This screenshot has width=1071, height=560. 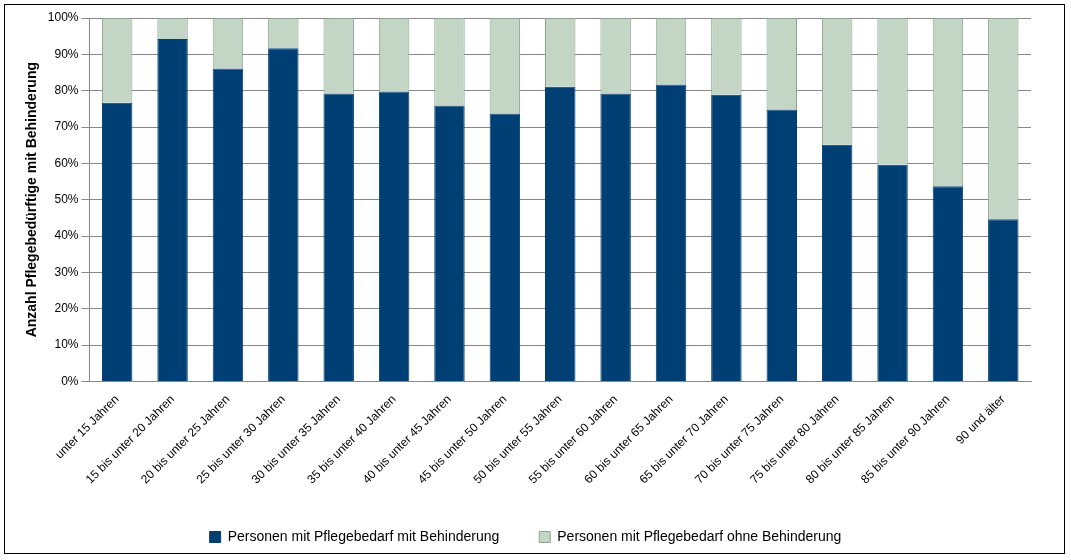 I want to click on y-tick-label: 50%, so click(x=66, y=199).